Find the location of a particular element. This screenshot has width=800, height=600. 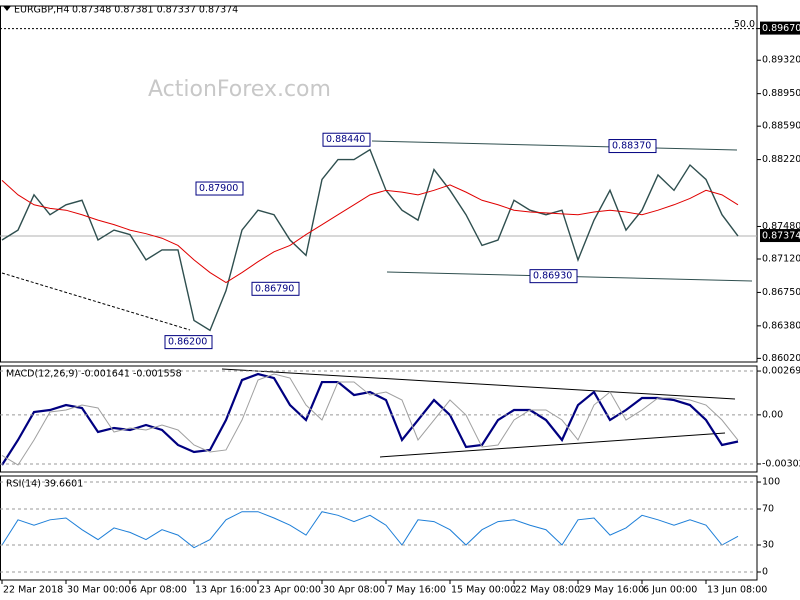

y-tick-label: 0.86750 is located at coordinates (781, 292).